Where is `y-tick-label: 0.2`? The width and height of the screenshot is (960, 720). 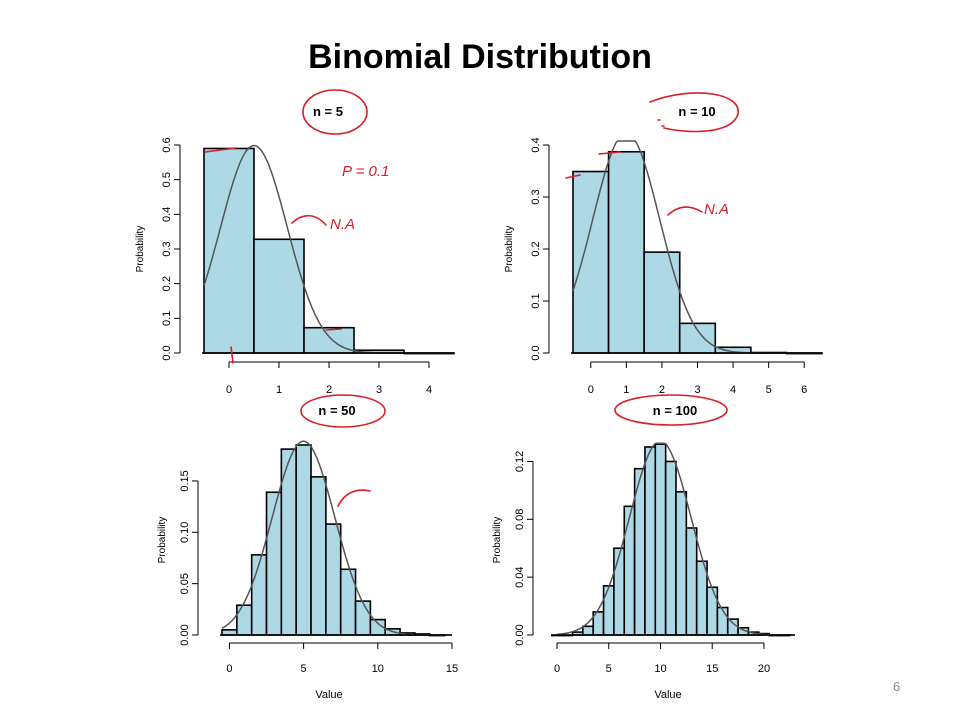
y-tick-label: 0.2 is located at coordinates (536, 248).